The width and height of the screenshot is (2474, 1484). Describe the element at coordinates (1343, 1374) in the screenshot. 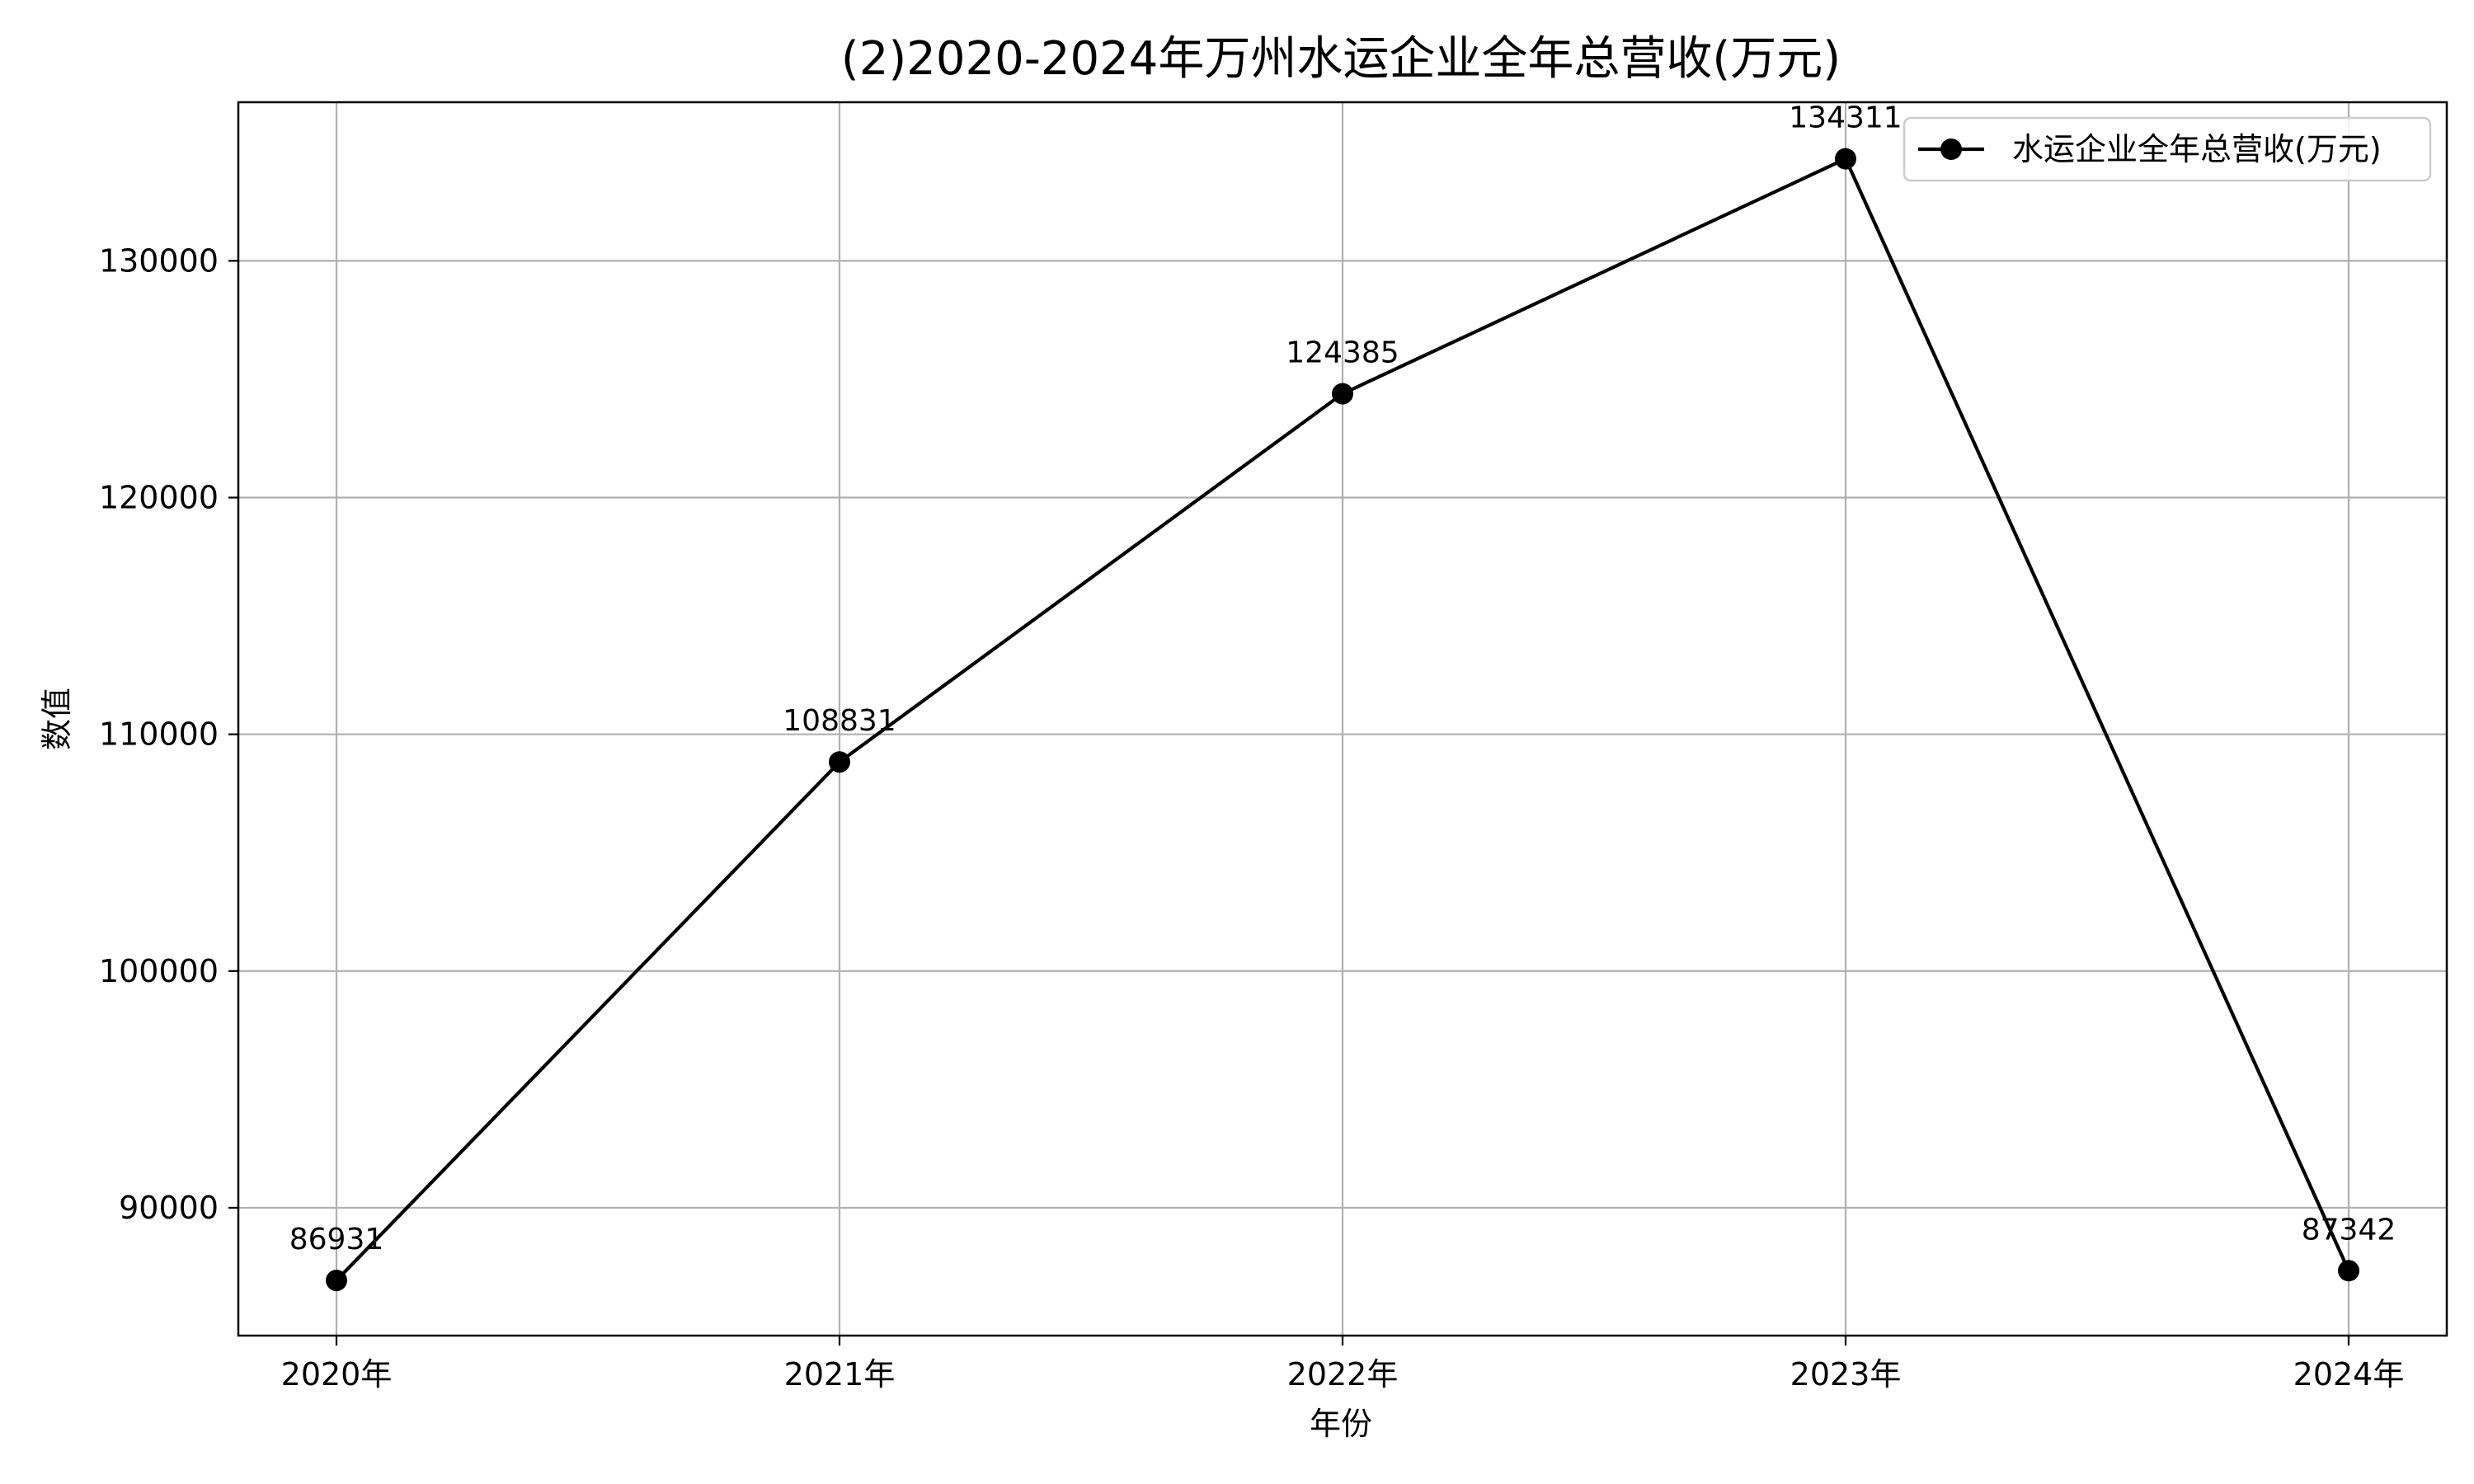

I see `x-tick-label: 2022年` at that location.